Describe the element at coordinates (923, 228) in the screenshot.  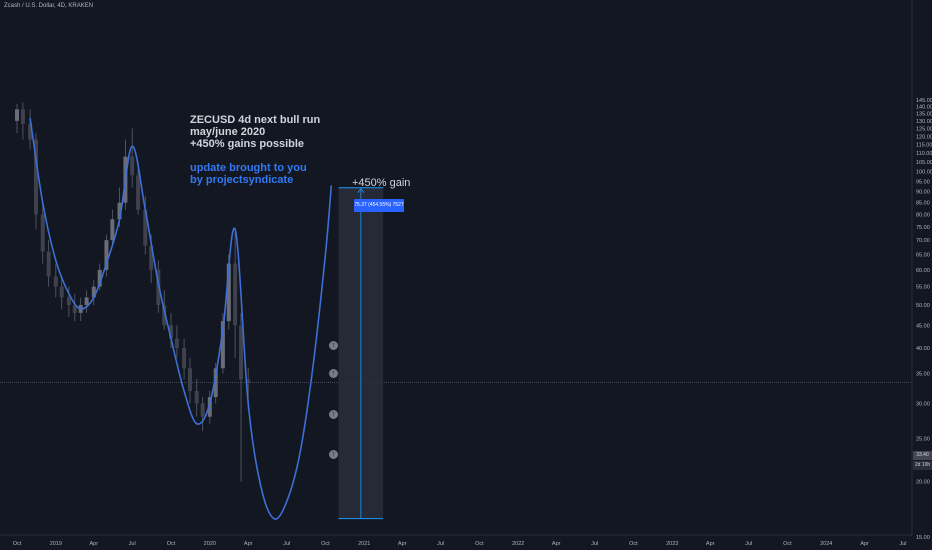
I see `y-tick-label: 75.00` at that location.